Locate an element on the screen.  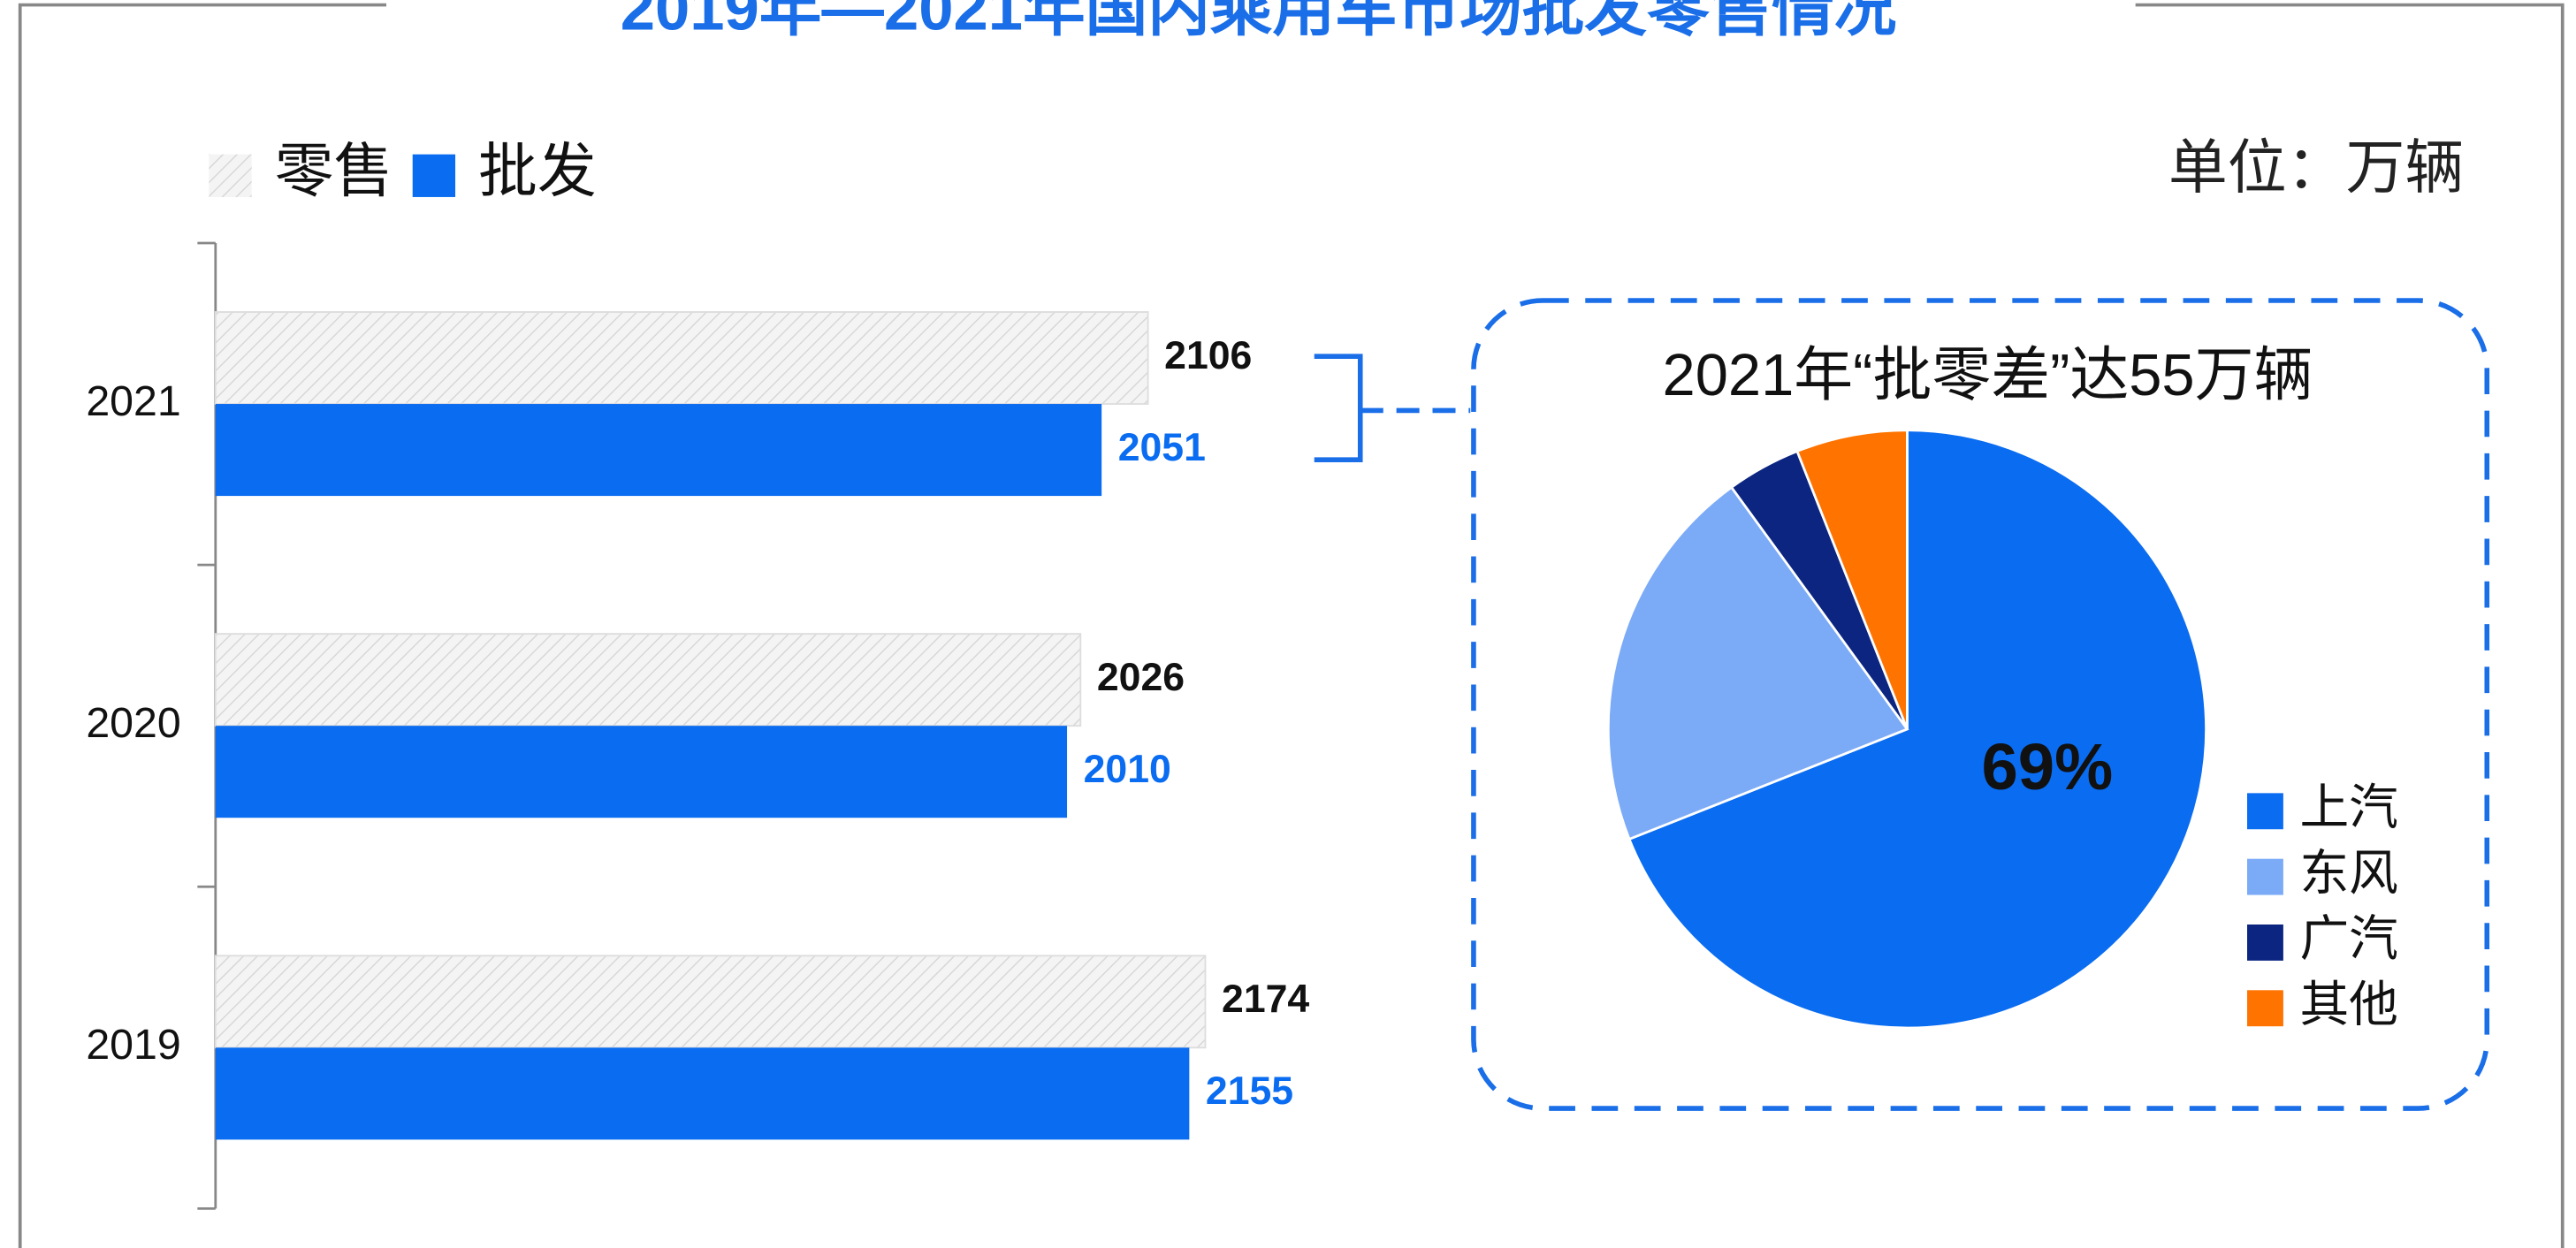
pie-title: 2021年“批零差”达55万辆 is located at coordinates (1988, 375).